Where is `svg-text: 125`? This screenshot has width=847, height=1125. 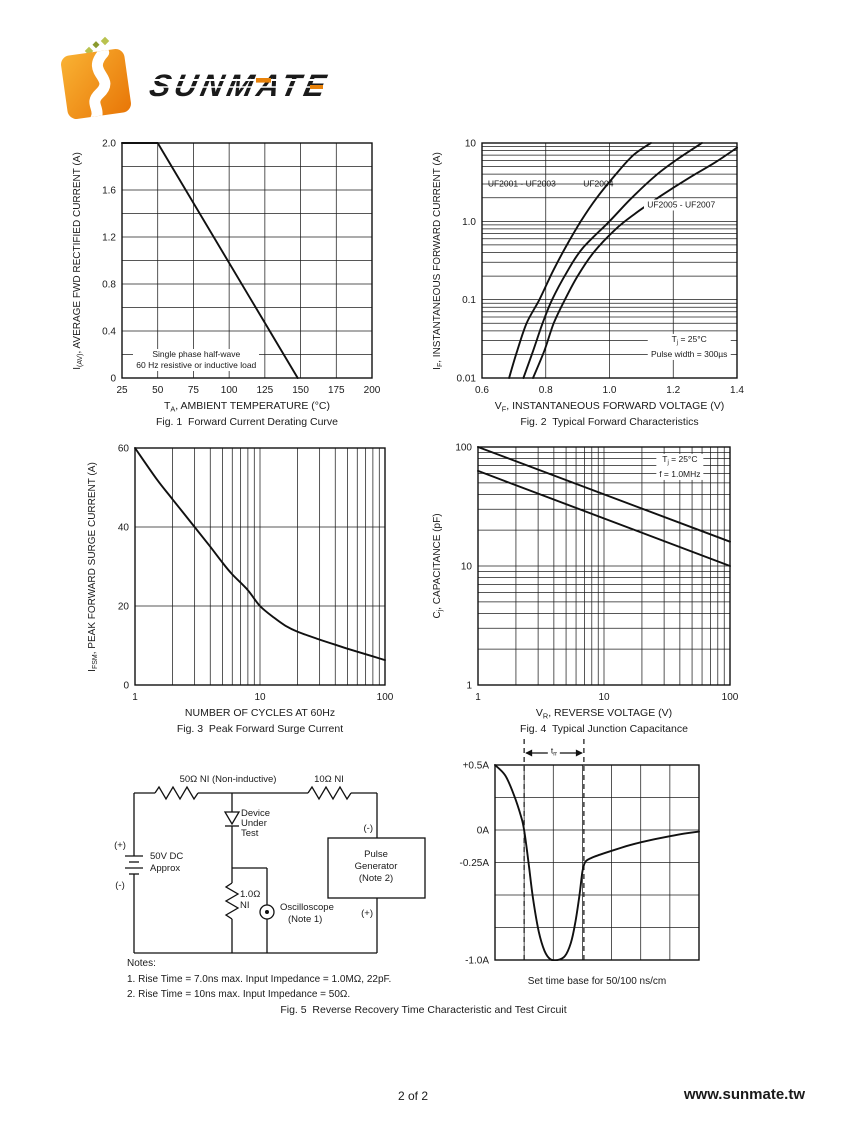 svg-text: 125 is located at coordinates (265, 390).